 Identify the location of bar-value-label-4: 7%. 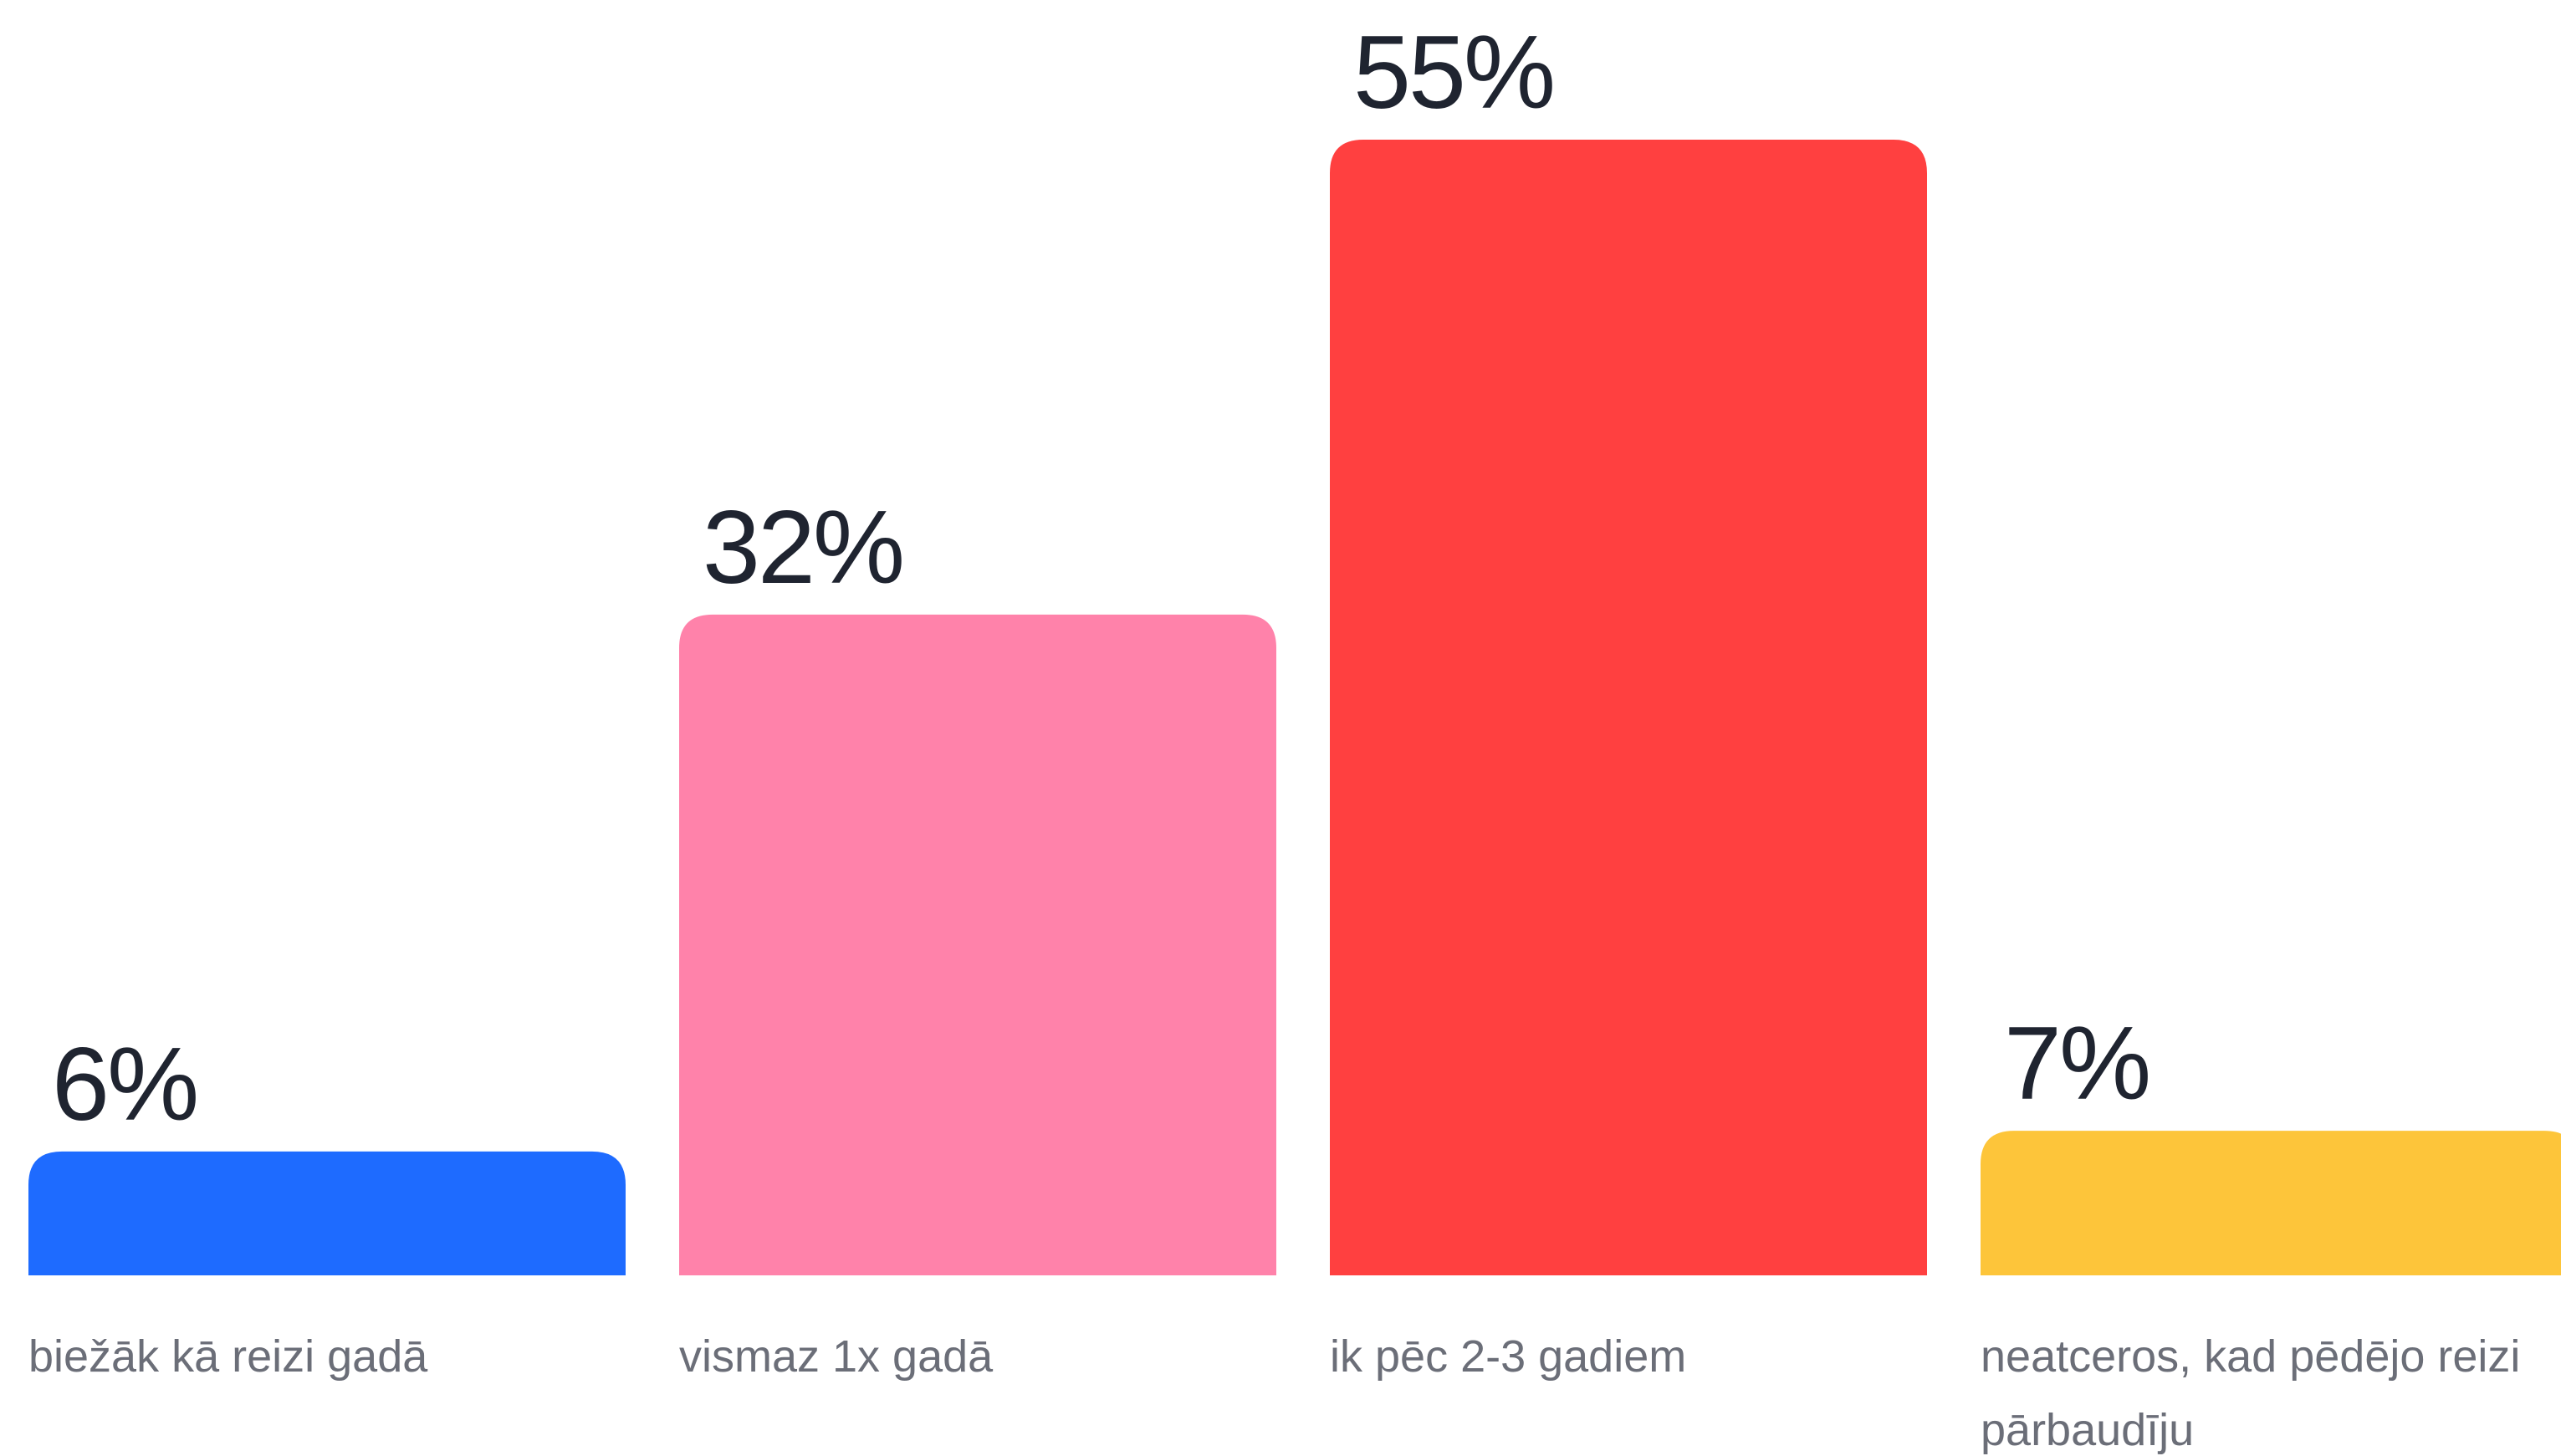
(2077, 1063).